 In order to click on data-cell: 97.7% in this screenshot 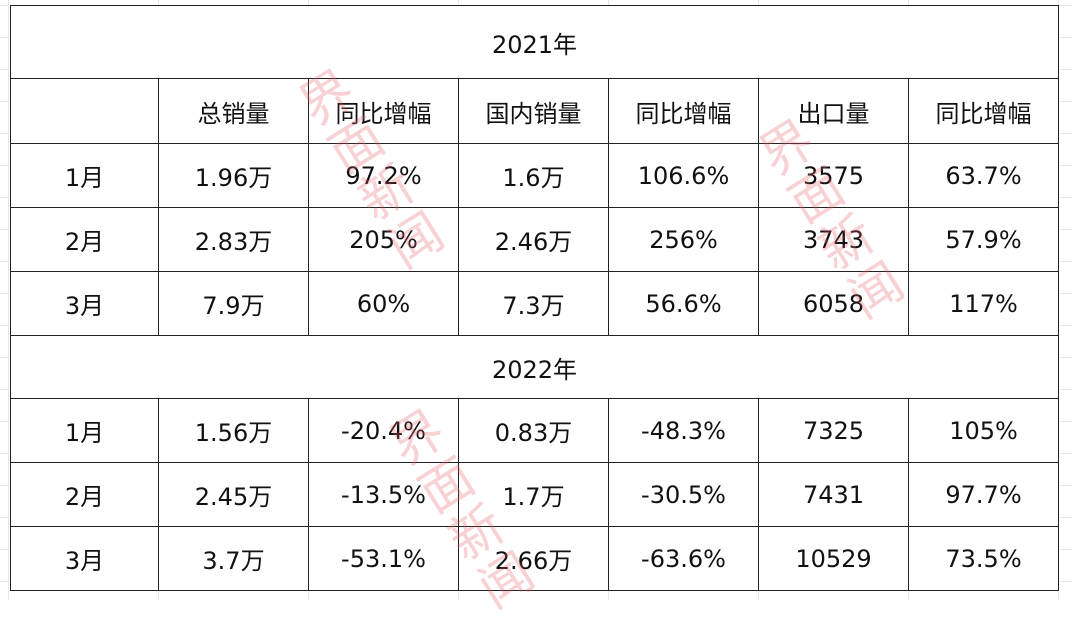, I will do `click(983, 494)`.